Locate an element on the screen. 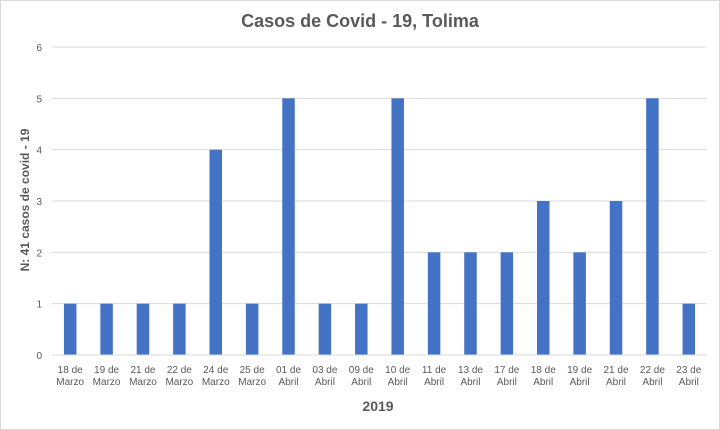  x-tick-label: 18 de Abril is located at coordinates (543, 376).